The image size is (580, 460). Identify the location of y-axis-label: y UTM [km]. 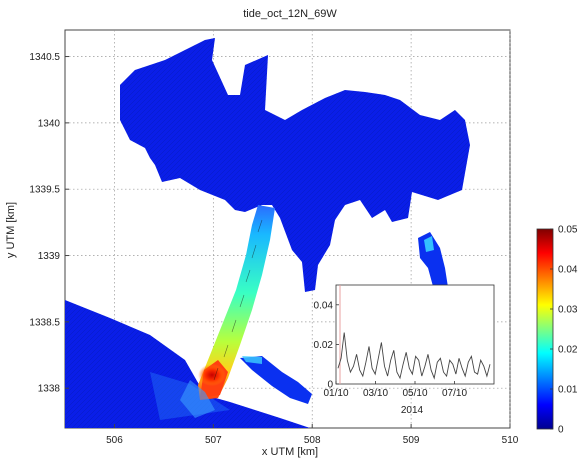
(11, 230).